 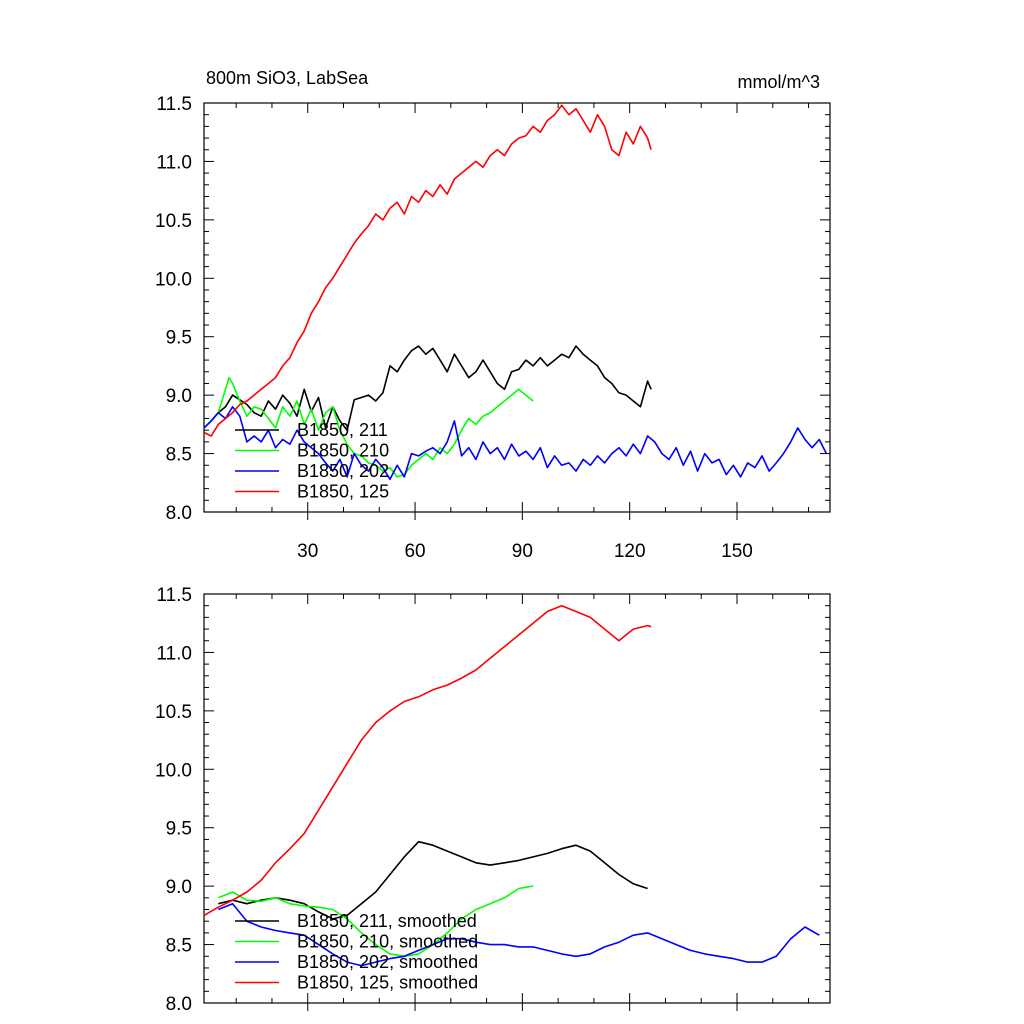 What do you see at coordinates (287, 78) in the screenshot?
I see `chart-title: 800m SiO3, LabSea` at bounding box center [287, 78].